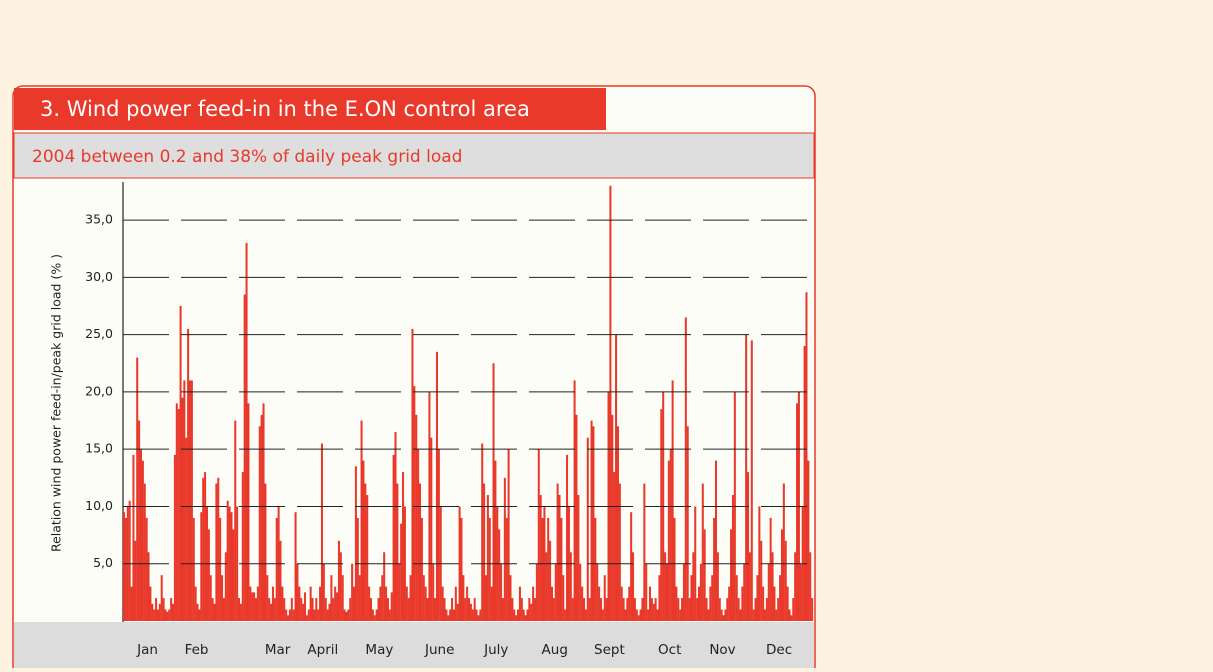  I want to click on x-tick-label: Oct, so click(669, 650).